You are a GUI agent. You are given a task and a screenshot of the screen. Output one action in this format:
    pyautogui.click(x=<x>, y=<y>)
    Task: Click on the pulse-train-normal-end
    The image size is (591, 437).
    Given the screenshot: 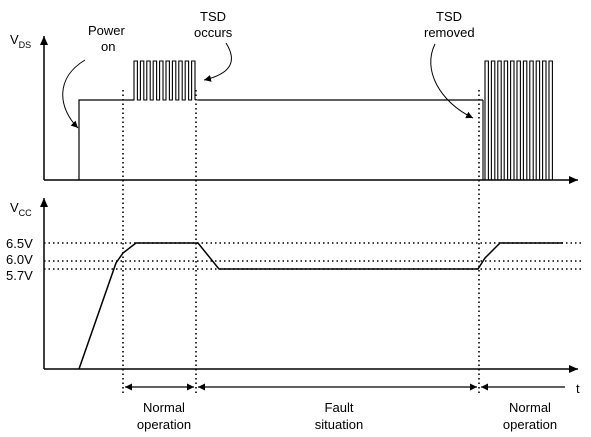 What is the action you would take?
    pyautogui.click(x=517, y=120)
    